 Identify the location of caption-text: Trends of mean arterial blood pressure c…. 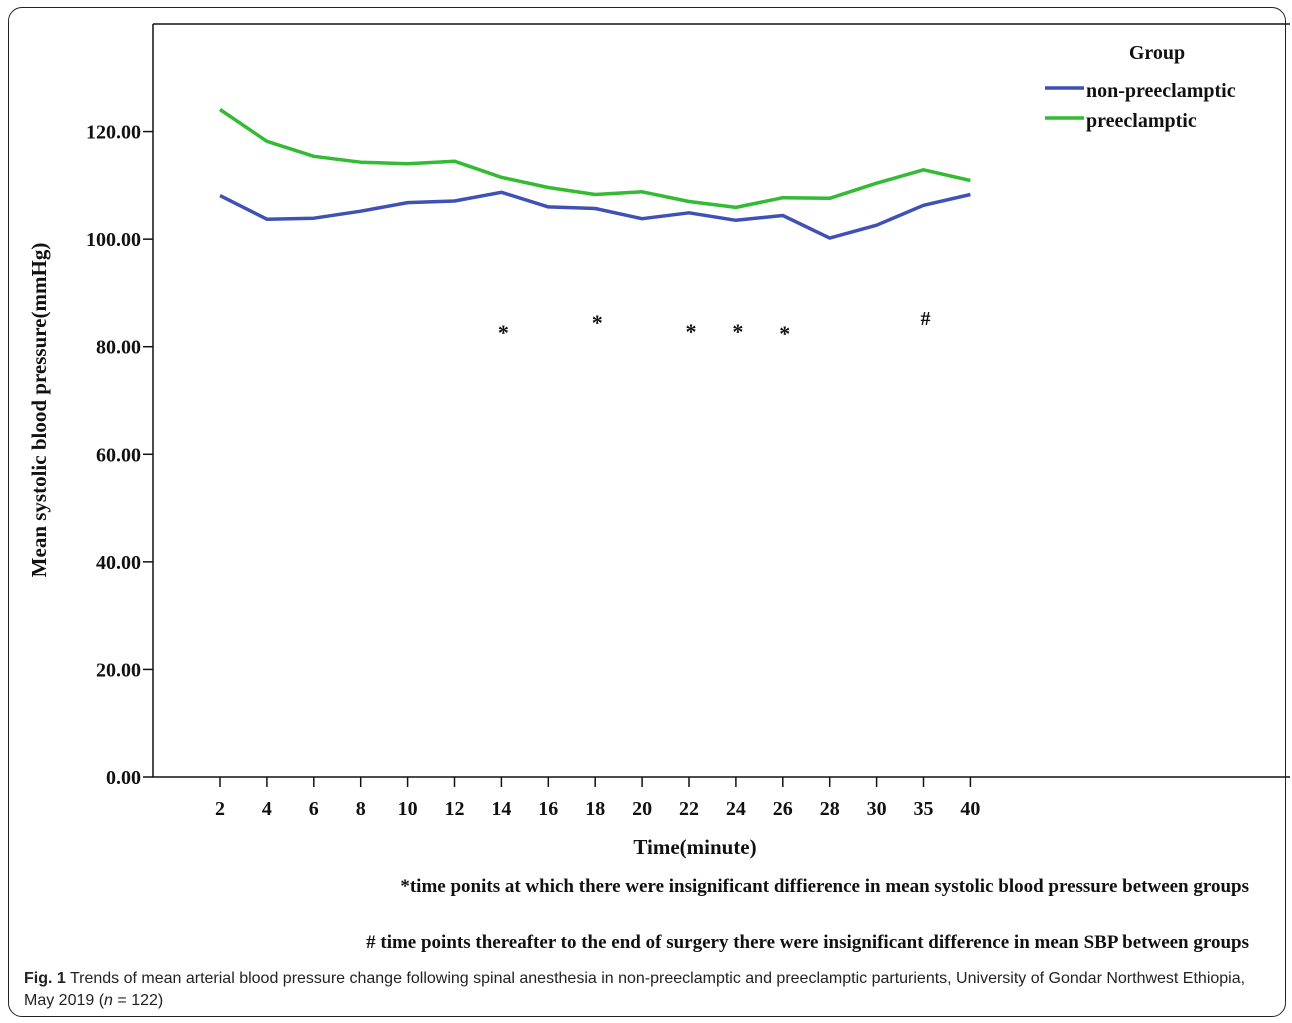
(635, 989).